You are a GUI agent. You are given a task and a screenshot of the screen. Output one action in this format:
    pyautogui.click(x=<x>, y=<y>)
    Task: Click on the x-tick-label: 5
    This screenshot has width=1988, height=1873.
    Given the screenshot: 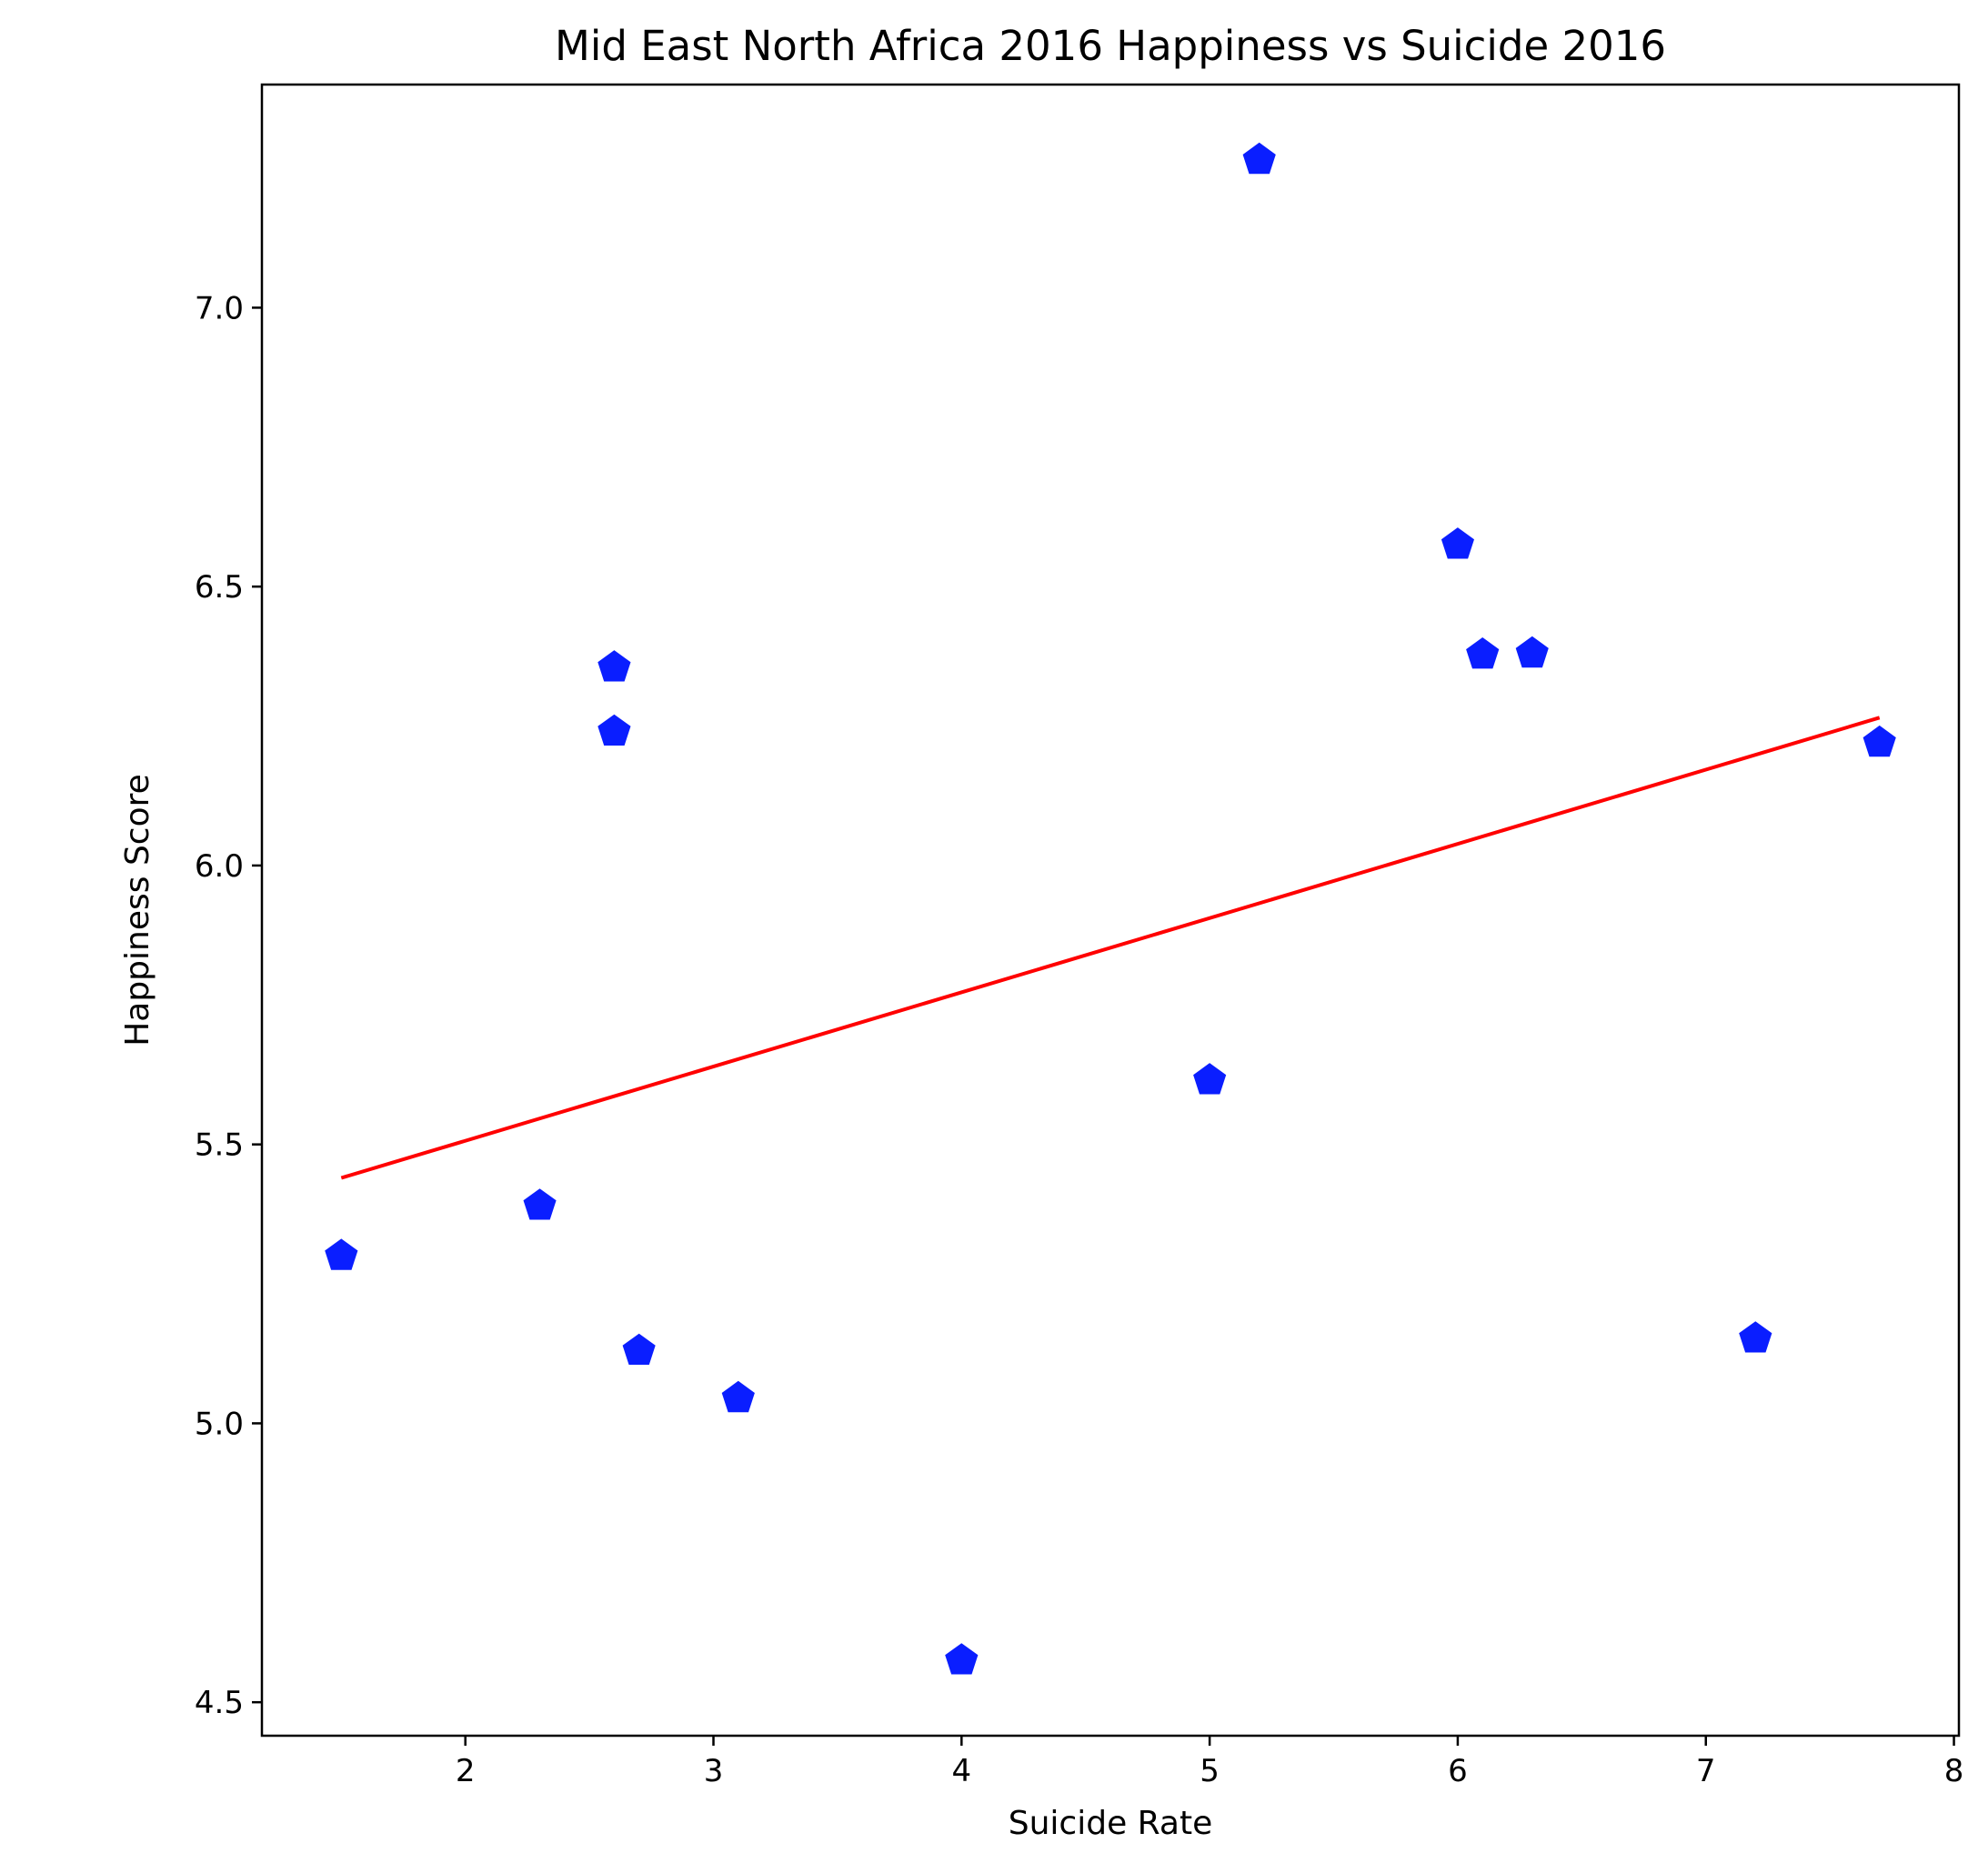 What is the action you would take?
    pyautogui.click(x=1210, y=1771)
    